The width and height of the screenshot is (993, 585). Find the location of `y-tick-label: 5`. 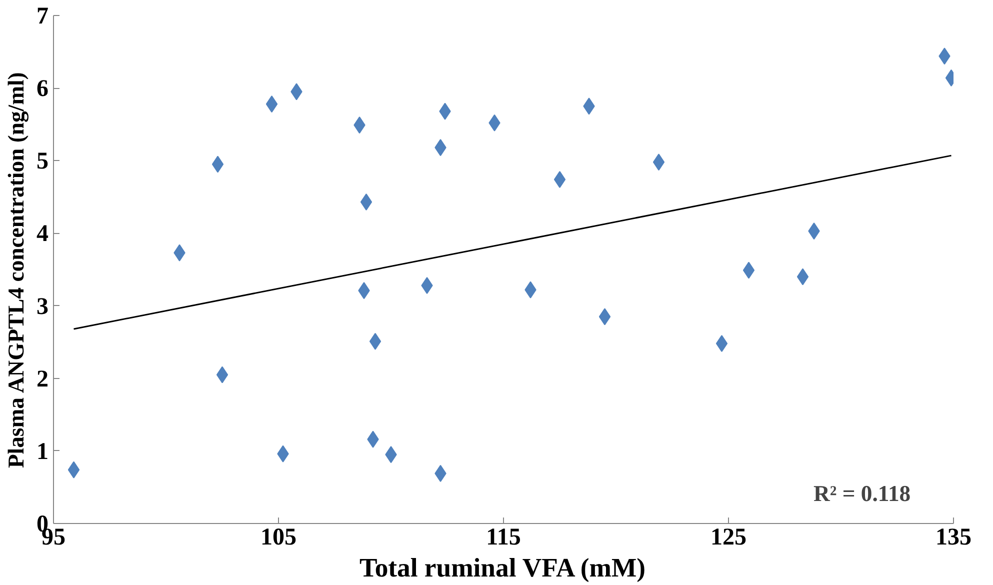

y-tick-label: 5 is located at coordinates (42, 161).